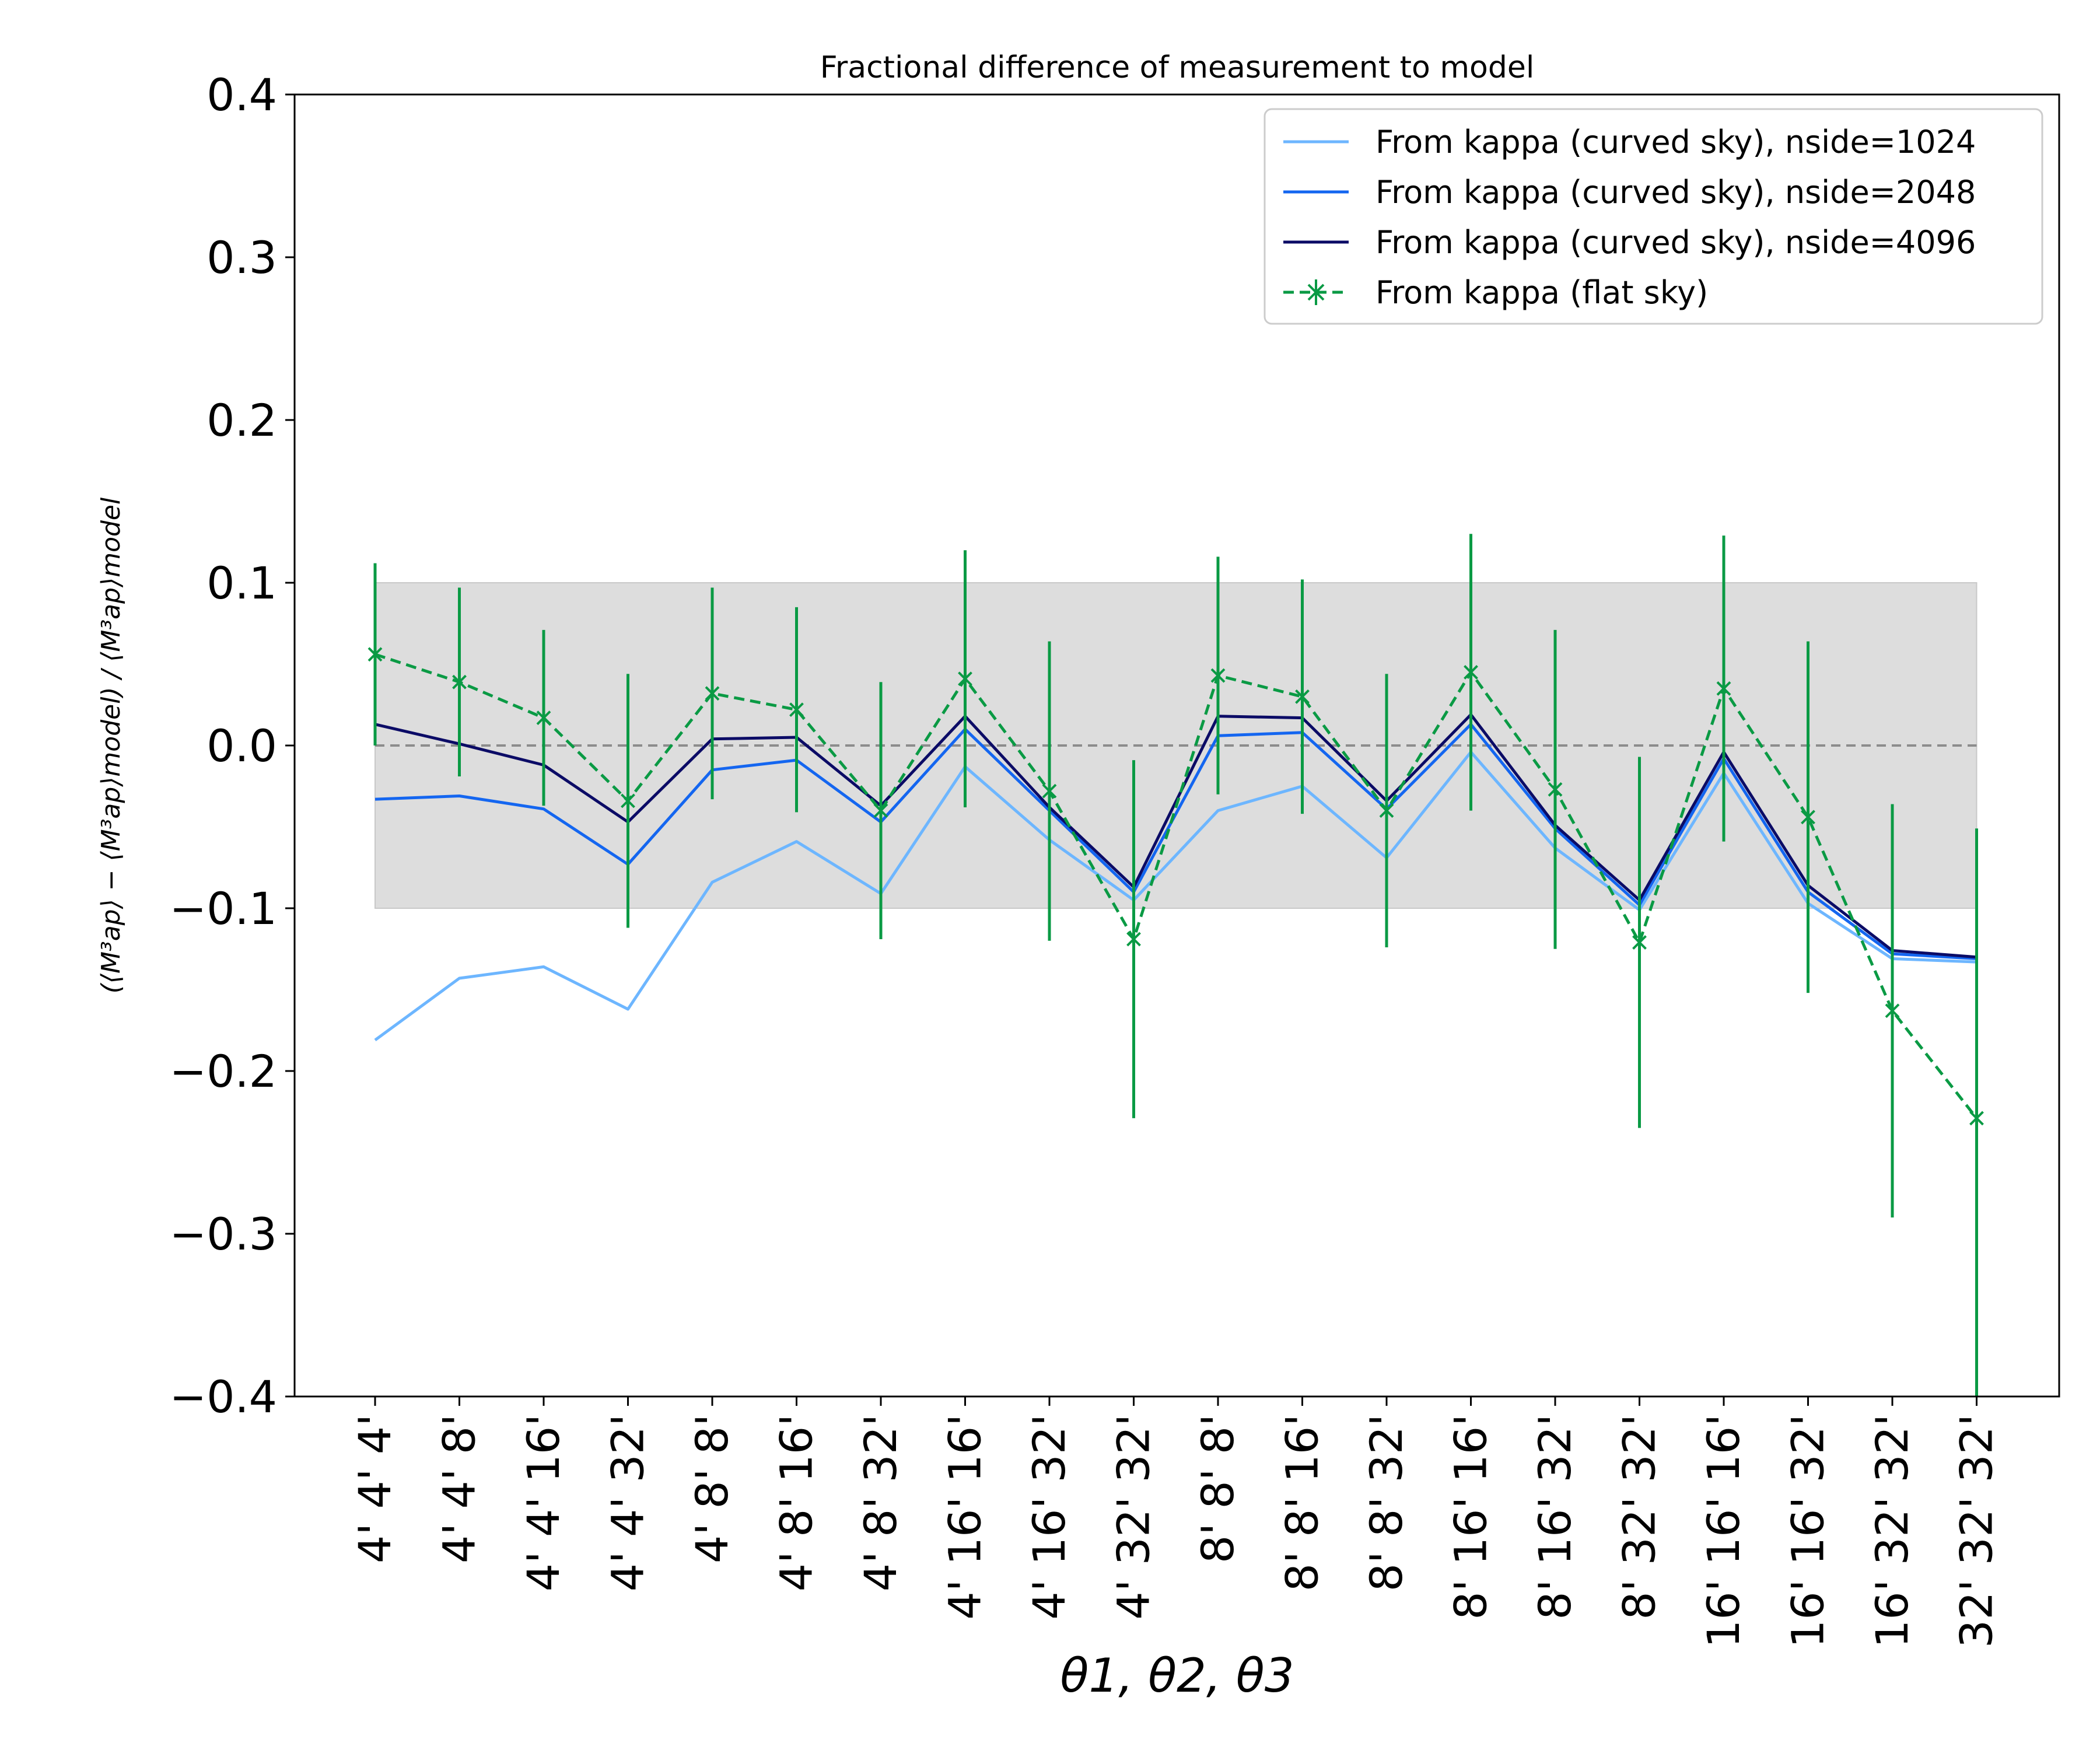 The height and width of the screenshot is (1750, 2100). What do you see at coordinates (242, 420) in the screenshot?
I see `y-tick-label: 0.2` at bounding box center [242, 420].